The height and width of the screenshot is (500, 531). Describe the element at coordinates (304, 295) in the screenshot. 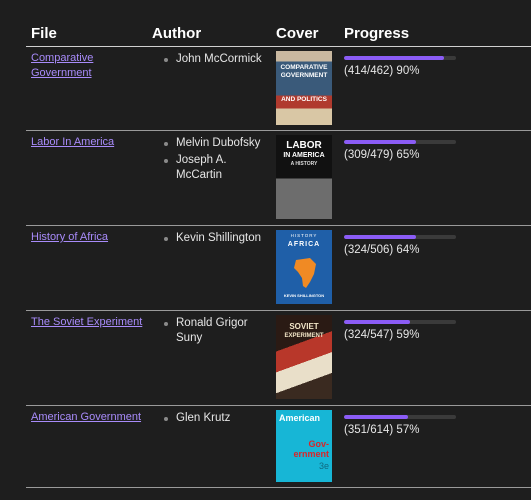

I see `cover-title-line: KEVIN SHILLINGTON` at that location.